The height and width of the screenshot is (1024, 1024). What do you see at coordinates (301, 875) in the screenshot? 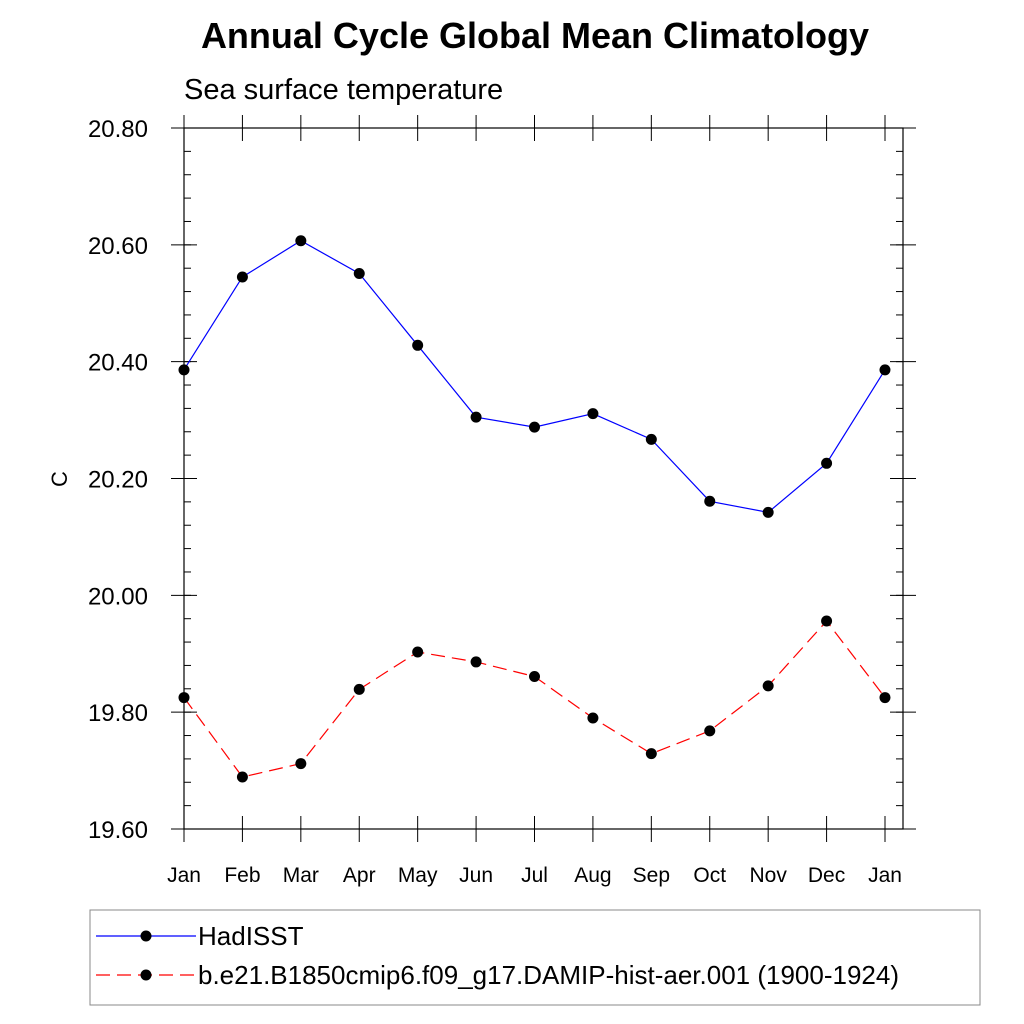
I see `x-tick-label: Mar` at bounding box center [301, 875].